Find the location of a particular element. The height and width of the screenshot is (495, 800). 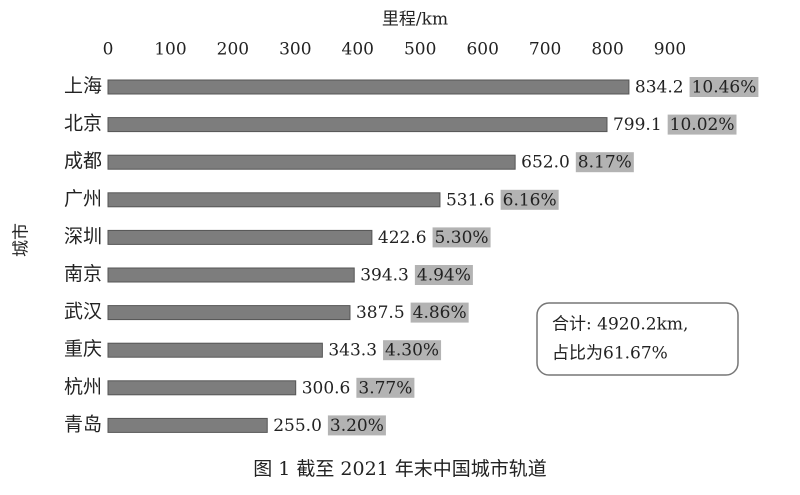

share-label-group: 4.86% is located at coordinates (439, 312).